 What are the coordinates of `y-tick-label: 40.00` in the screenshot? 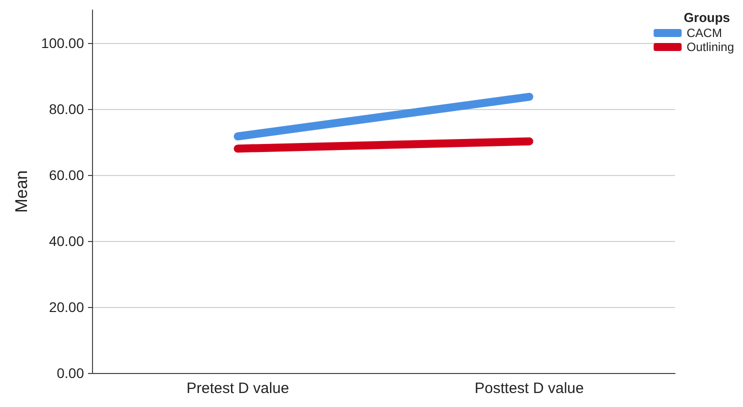 It's located at (66, 241).